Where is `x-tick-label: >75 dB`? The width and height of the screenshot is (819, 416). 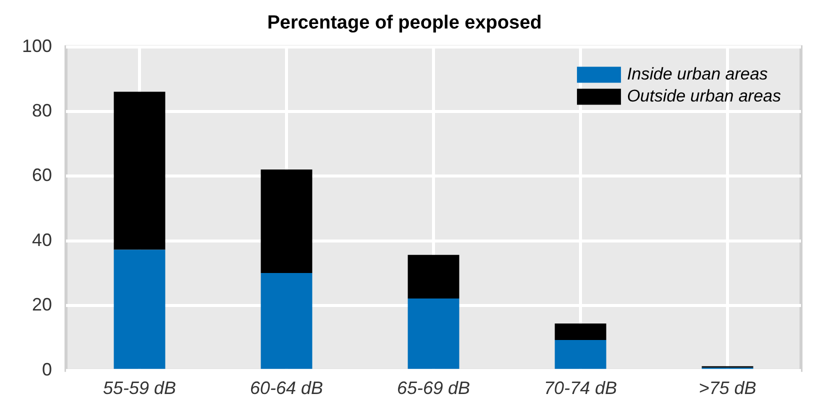 x-tick-label: >75 dB is located at coordinates (727, 388).